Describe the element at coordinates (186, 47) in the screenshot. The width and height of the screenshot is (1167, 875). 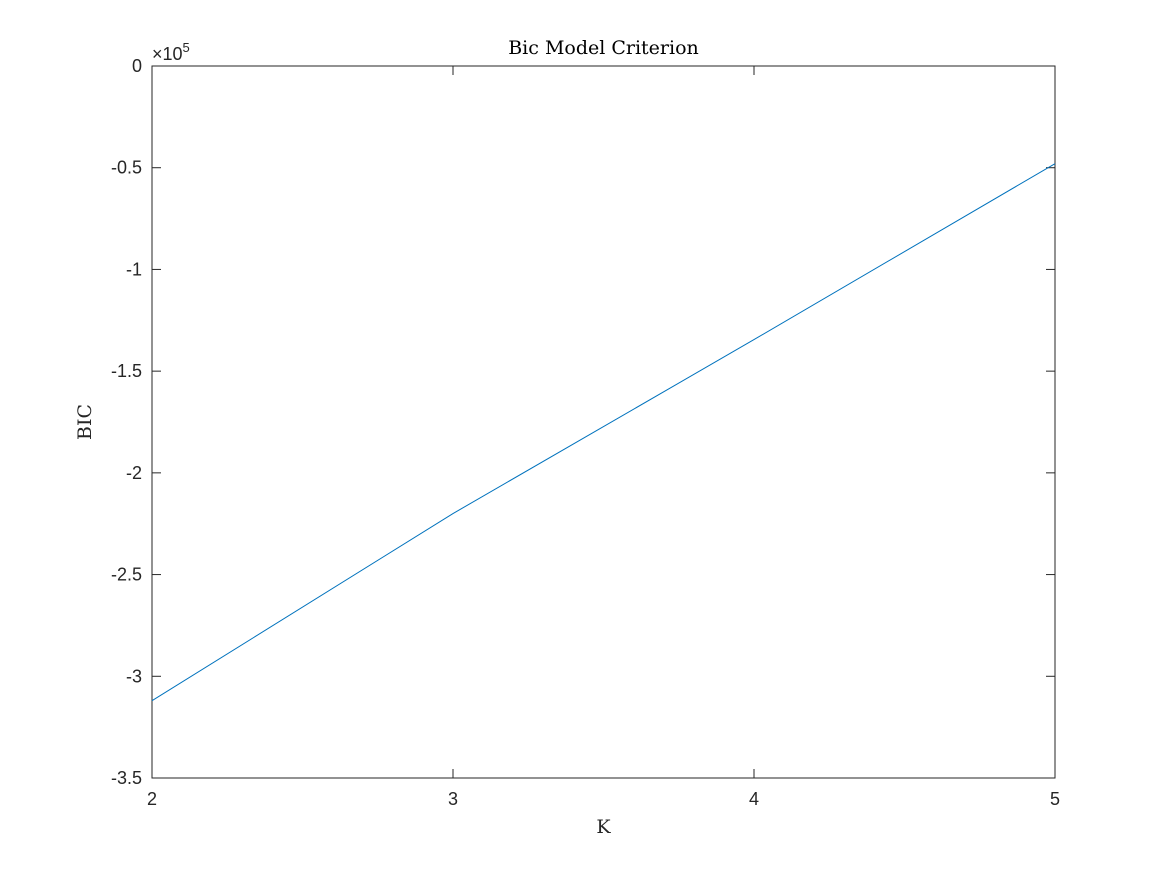
I see `y-axis-exponent-power: 5` at that location.